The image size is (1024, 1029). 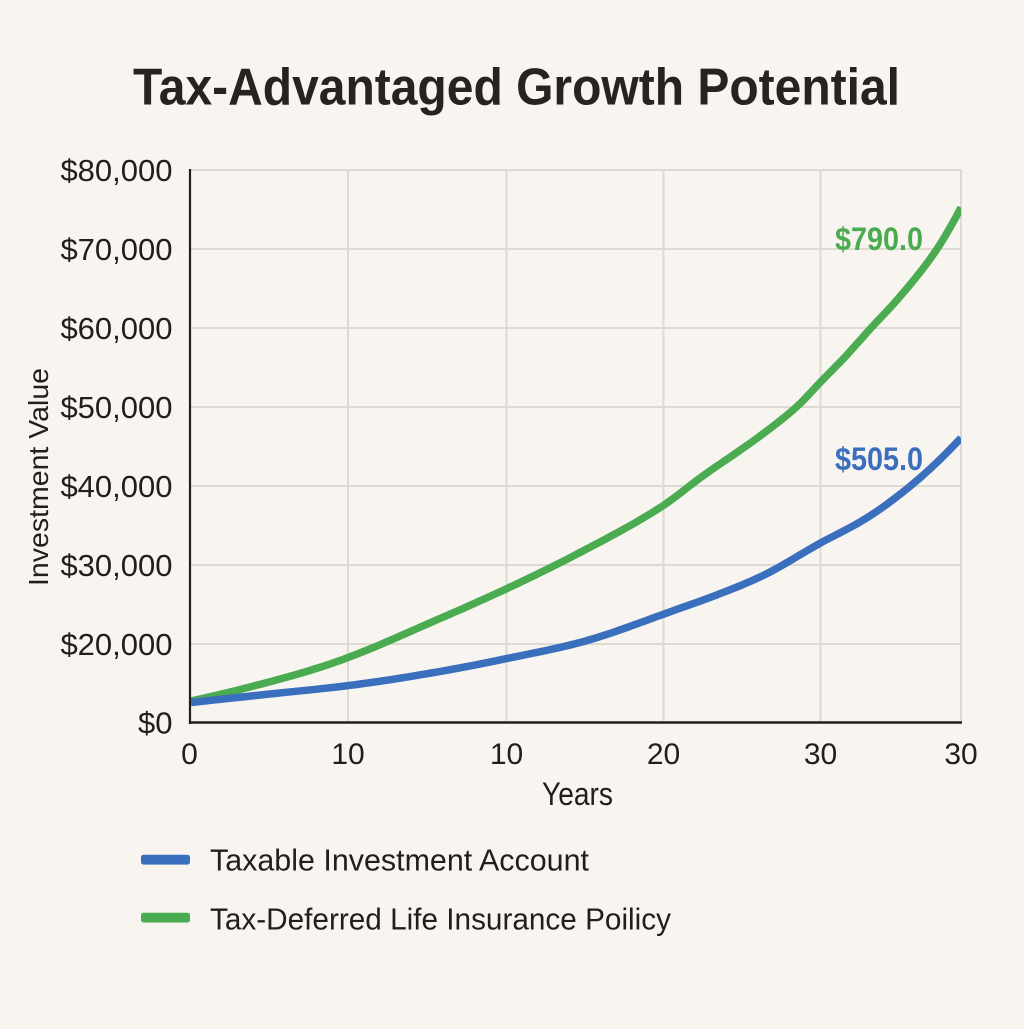 I want to click on svg-text: $790.0, so click(x=879, y=239).